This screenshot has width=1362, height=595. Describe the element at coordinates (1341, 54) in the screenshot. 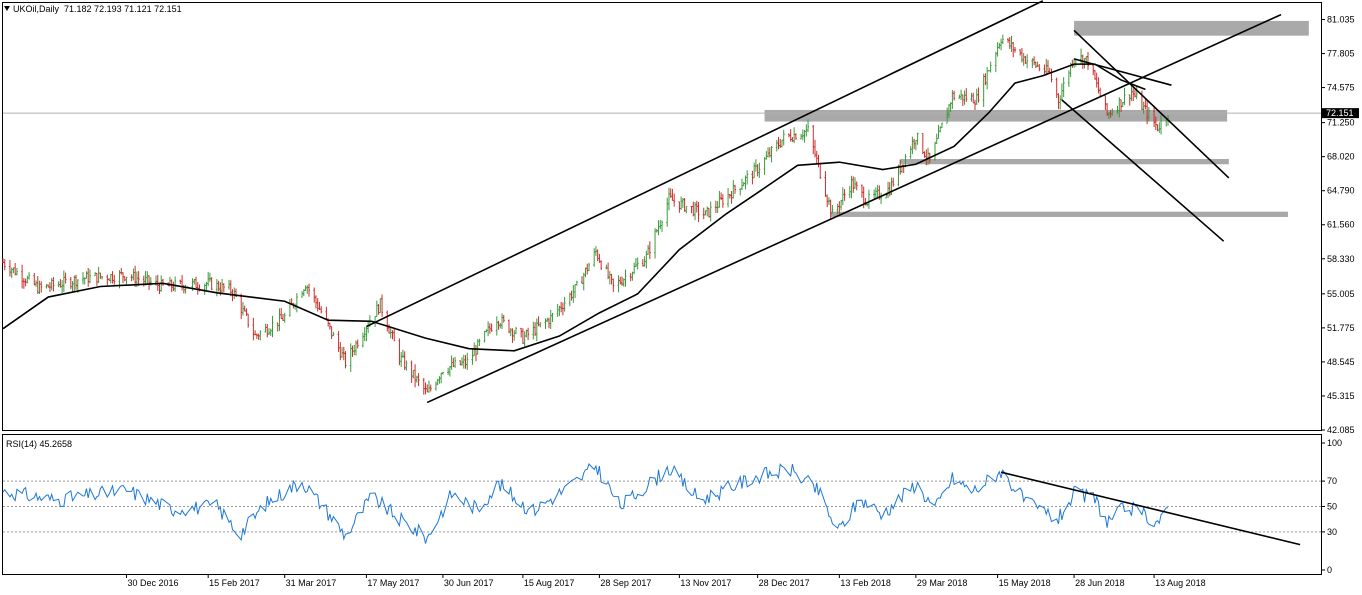

I see `price-tick-label: 77.805` at that location.